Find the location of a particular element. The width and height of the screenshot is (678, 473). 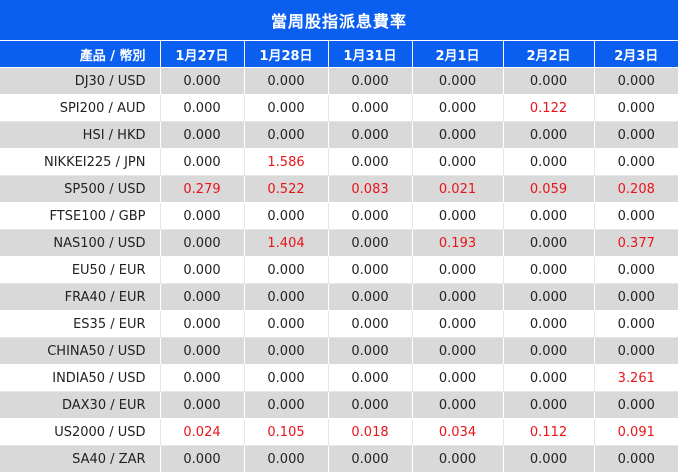

product-symbol: FRA40 / EUR is located at coordinates (80, 297).